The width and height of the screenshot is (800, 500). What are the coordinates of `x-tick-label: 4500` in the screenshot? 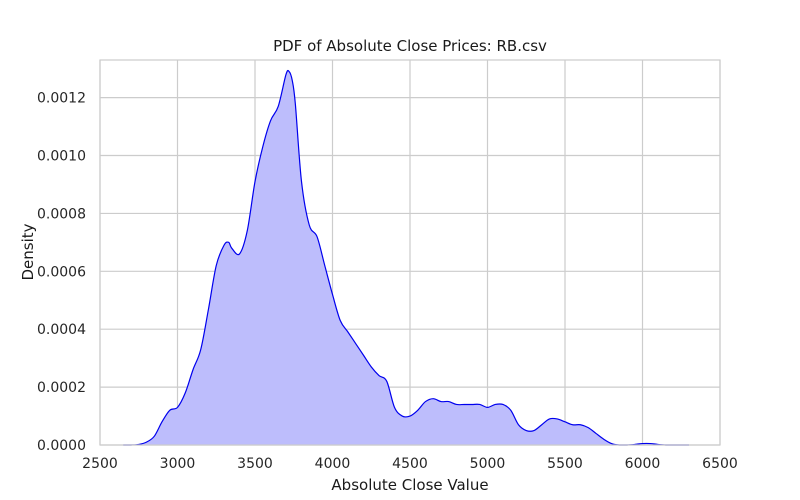 It's located at (410, 464).